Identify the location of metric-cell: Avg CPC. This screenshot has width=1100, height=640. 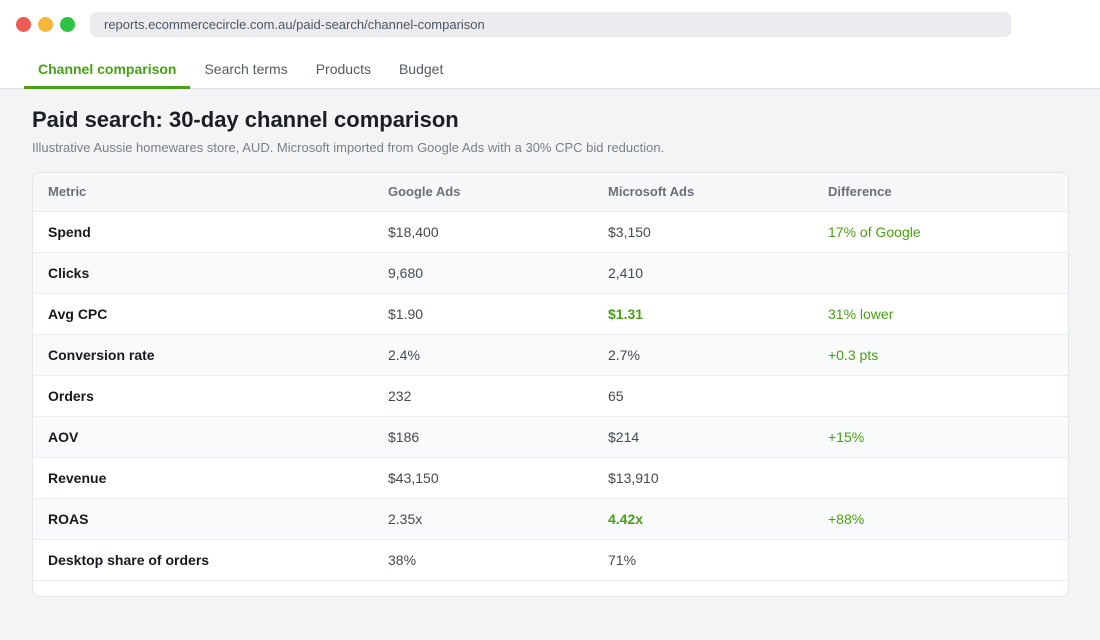
(203, 313).